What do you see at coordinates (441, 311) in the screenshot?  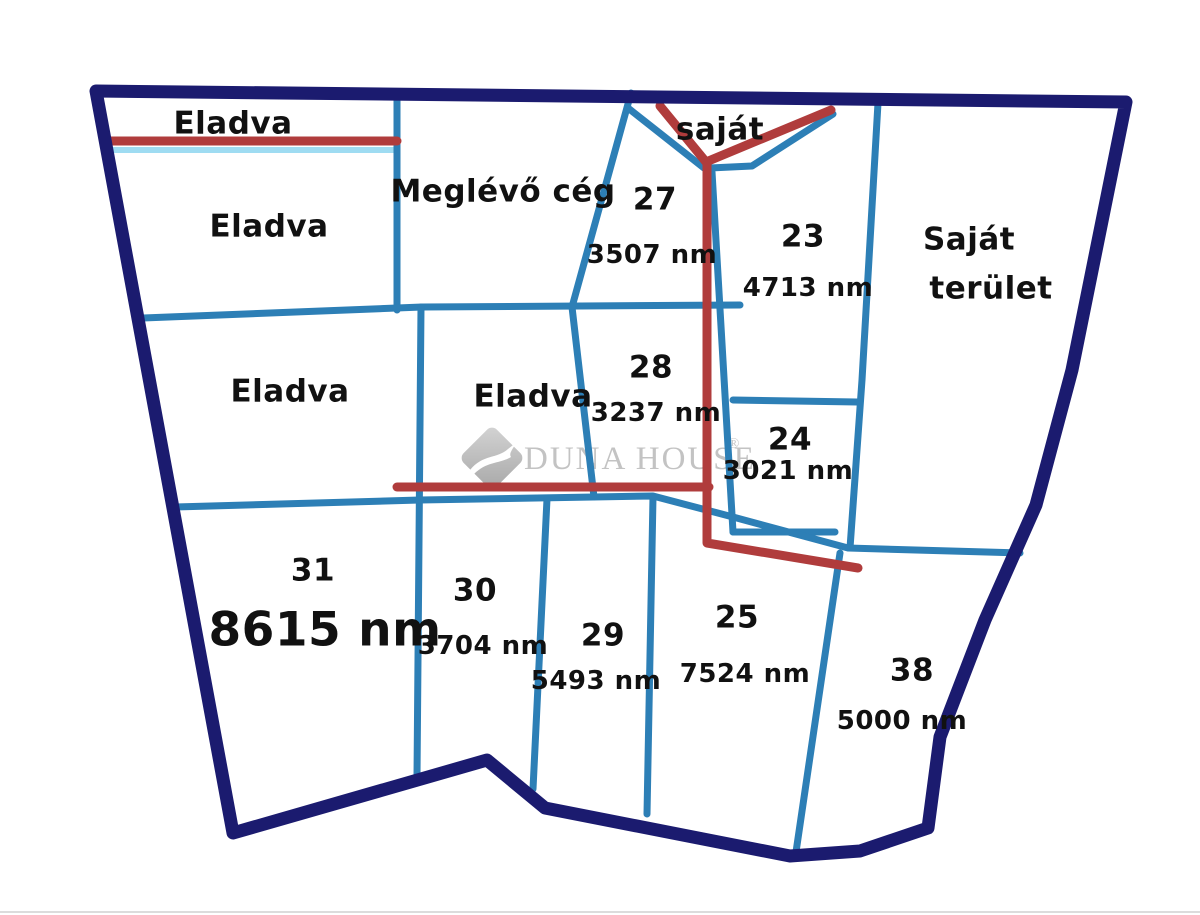 I see `parcel-line-upper-horizontal` at bounding box center [441, 311].